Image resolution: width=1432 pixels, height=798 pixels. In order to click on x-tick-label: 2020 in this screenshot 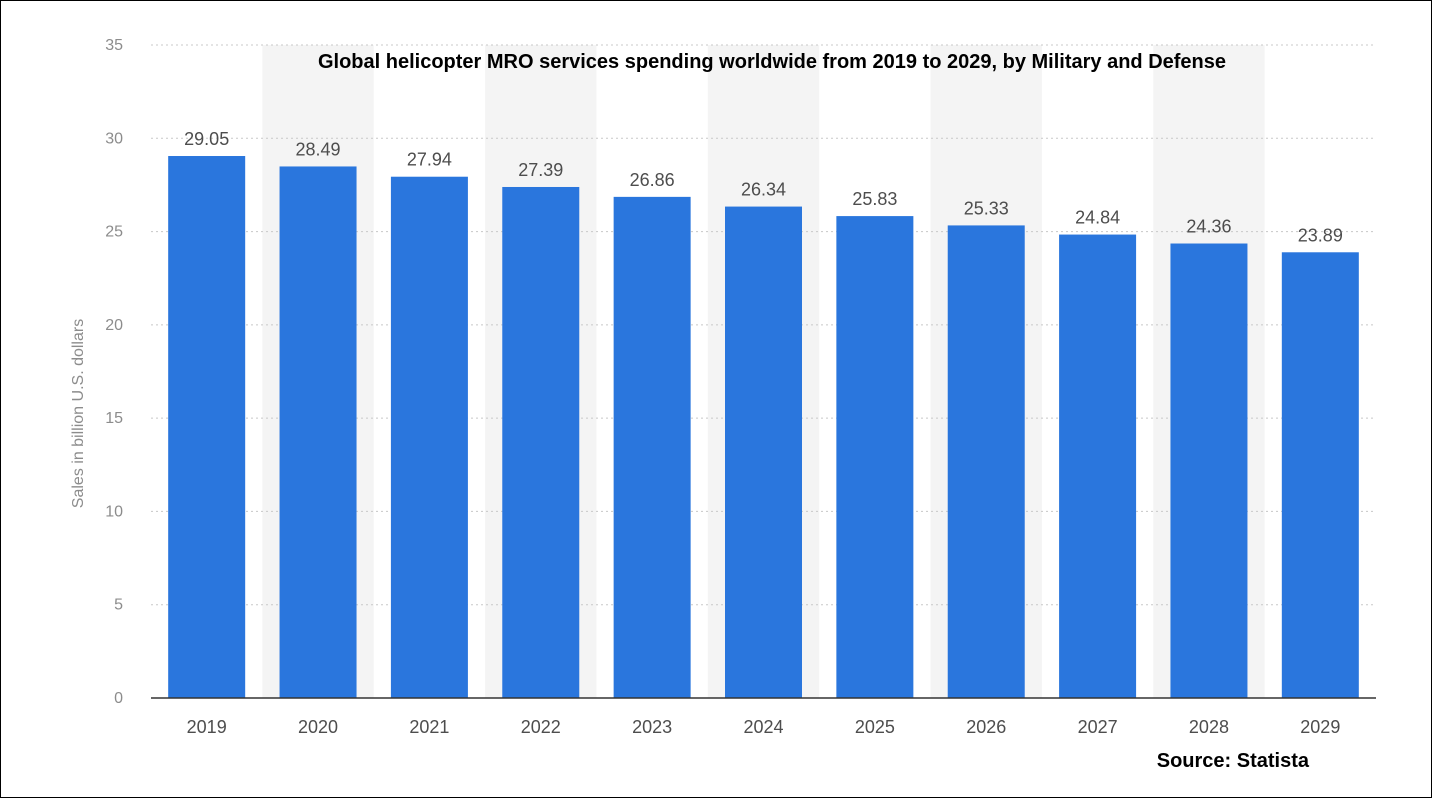, I will do `click(318, 727)`.